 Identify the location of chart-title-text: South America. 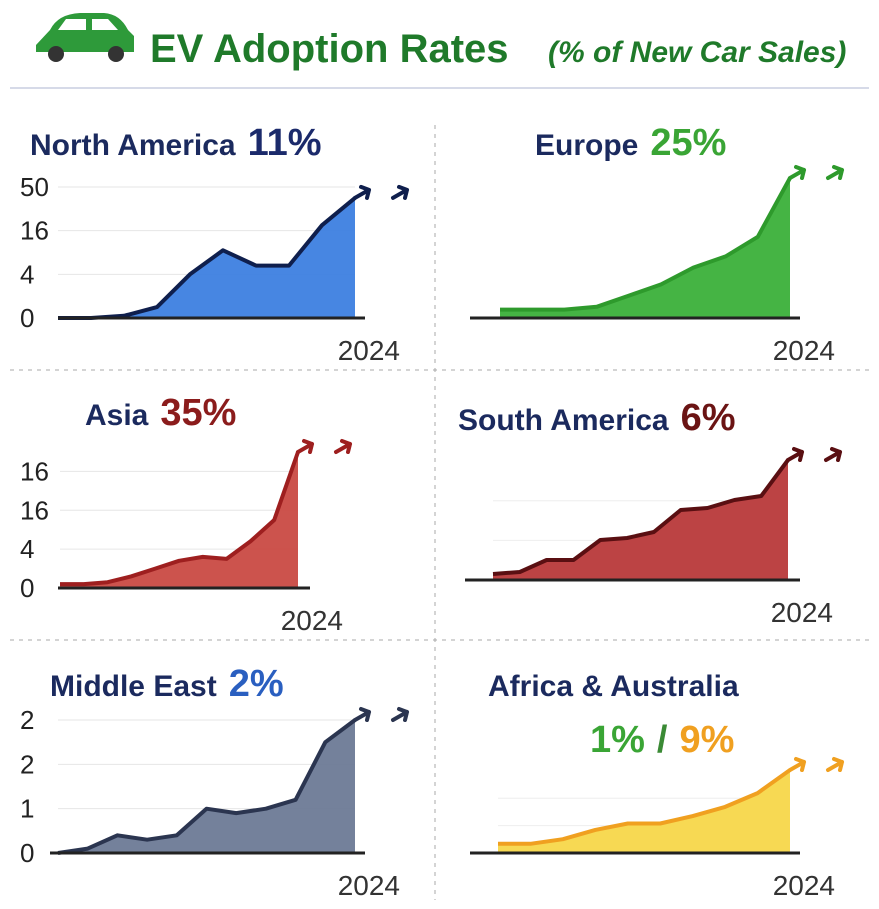
(563, 420).